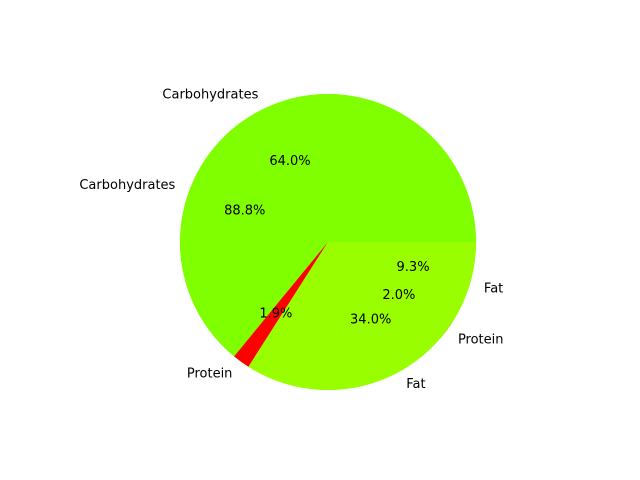 The width and height of the screenshot is (640, 480). I want to click on pie2-pct-fat: 9.3%, so click(413, 267).